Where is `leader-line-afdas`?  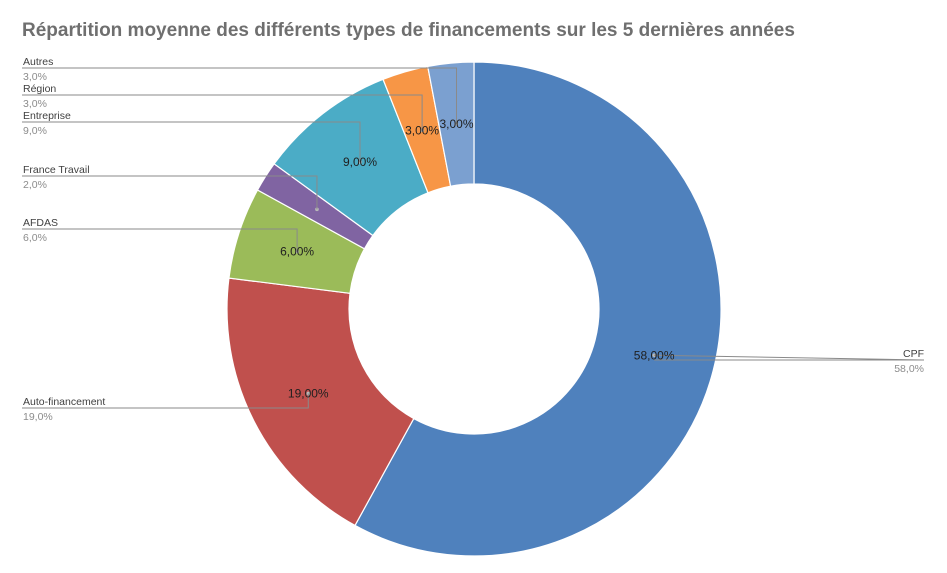
leader-line-afdas is located at coordinates (160, 240).